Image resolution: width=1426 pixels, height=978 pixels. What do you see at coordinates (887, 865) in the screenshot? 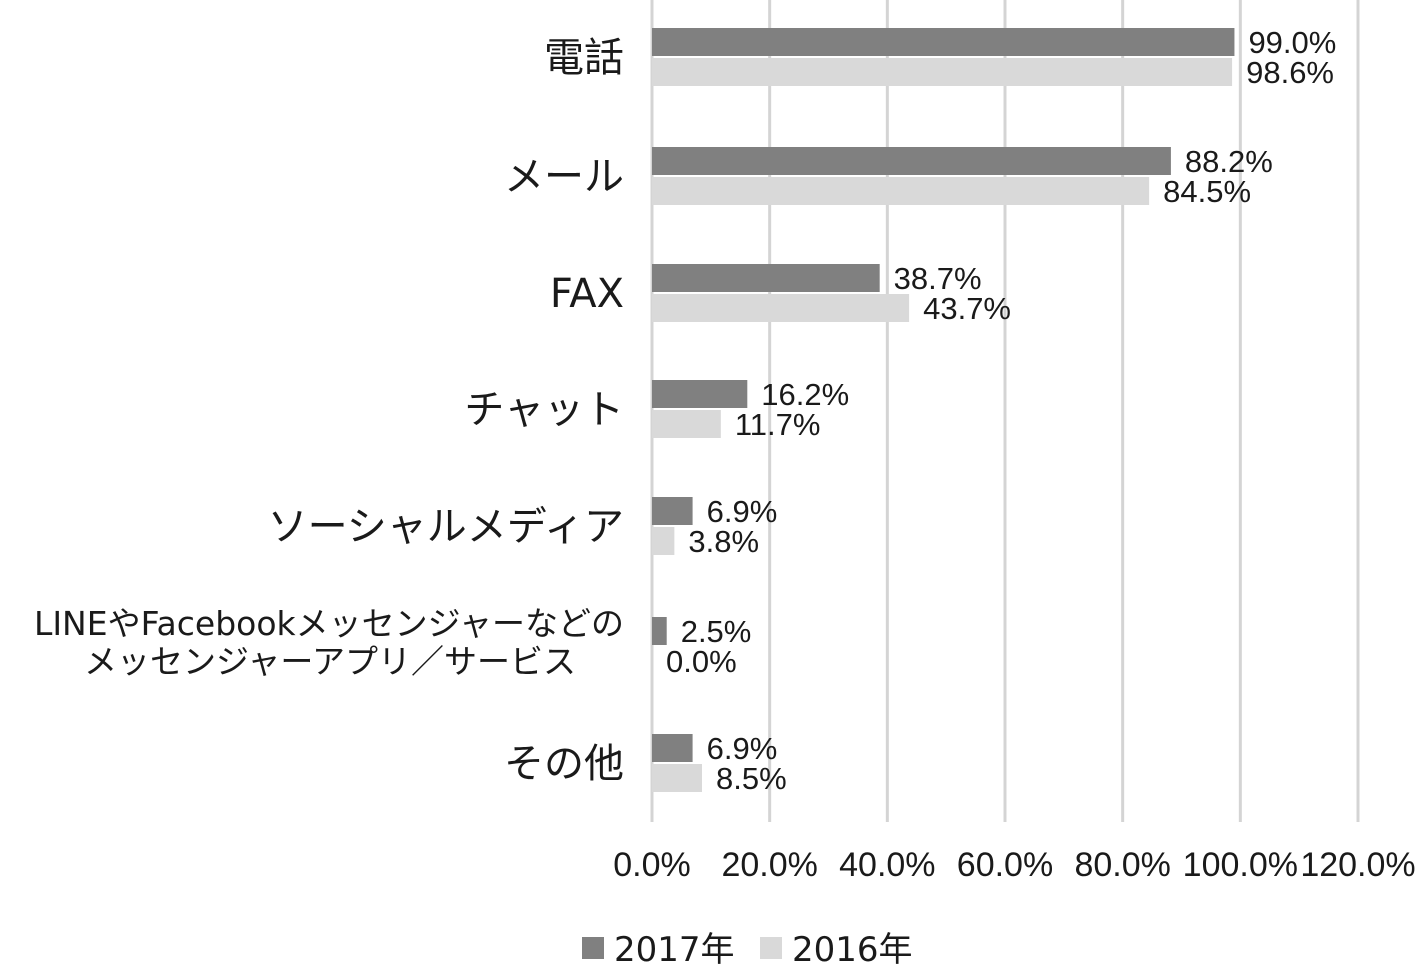
I see `x-tick-label: 40.0%` at bounding box center [887, 865].